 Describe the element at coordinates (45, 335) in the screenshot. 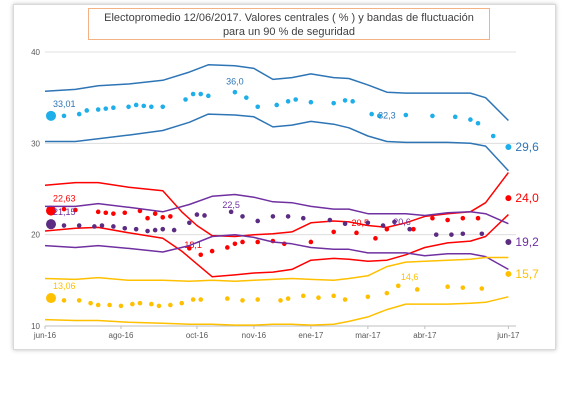

I see `x-tick-label: jun-16` at that location.